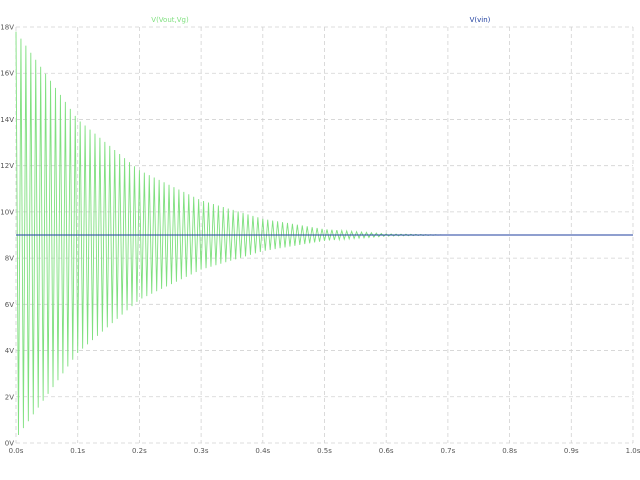  What do you see at coordinates (9, 305) in the screenshot?
I see `y-tick-label: 6V` at bounding box center [9, 305].